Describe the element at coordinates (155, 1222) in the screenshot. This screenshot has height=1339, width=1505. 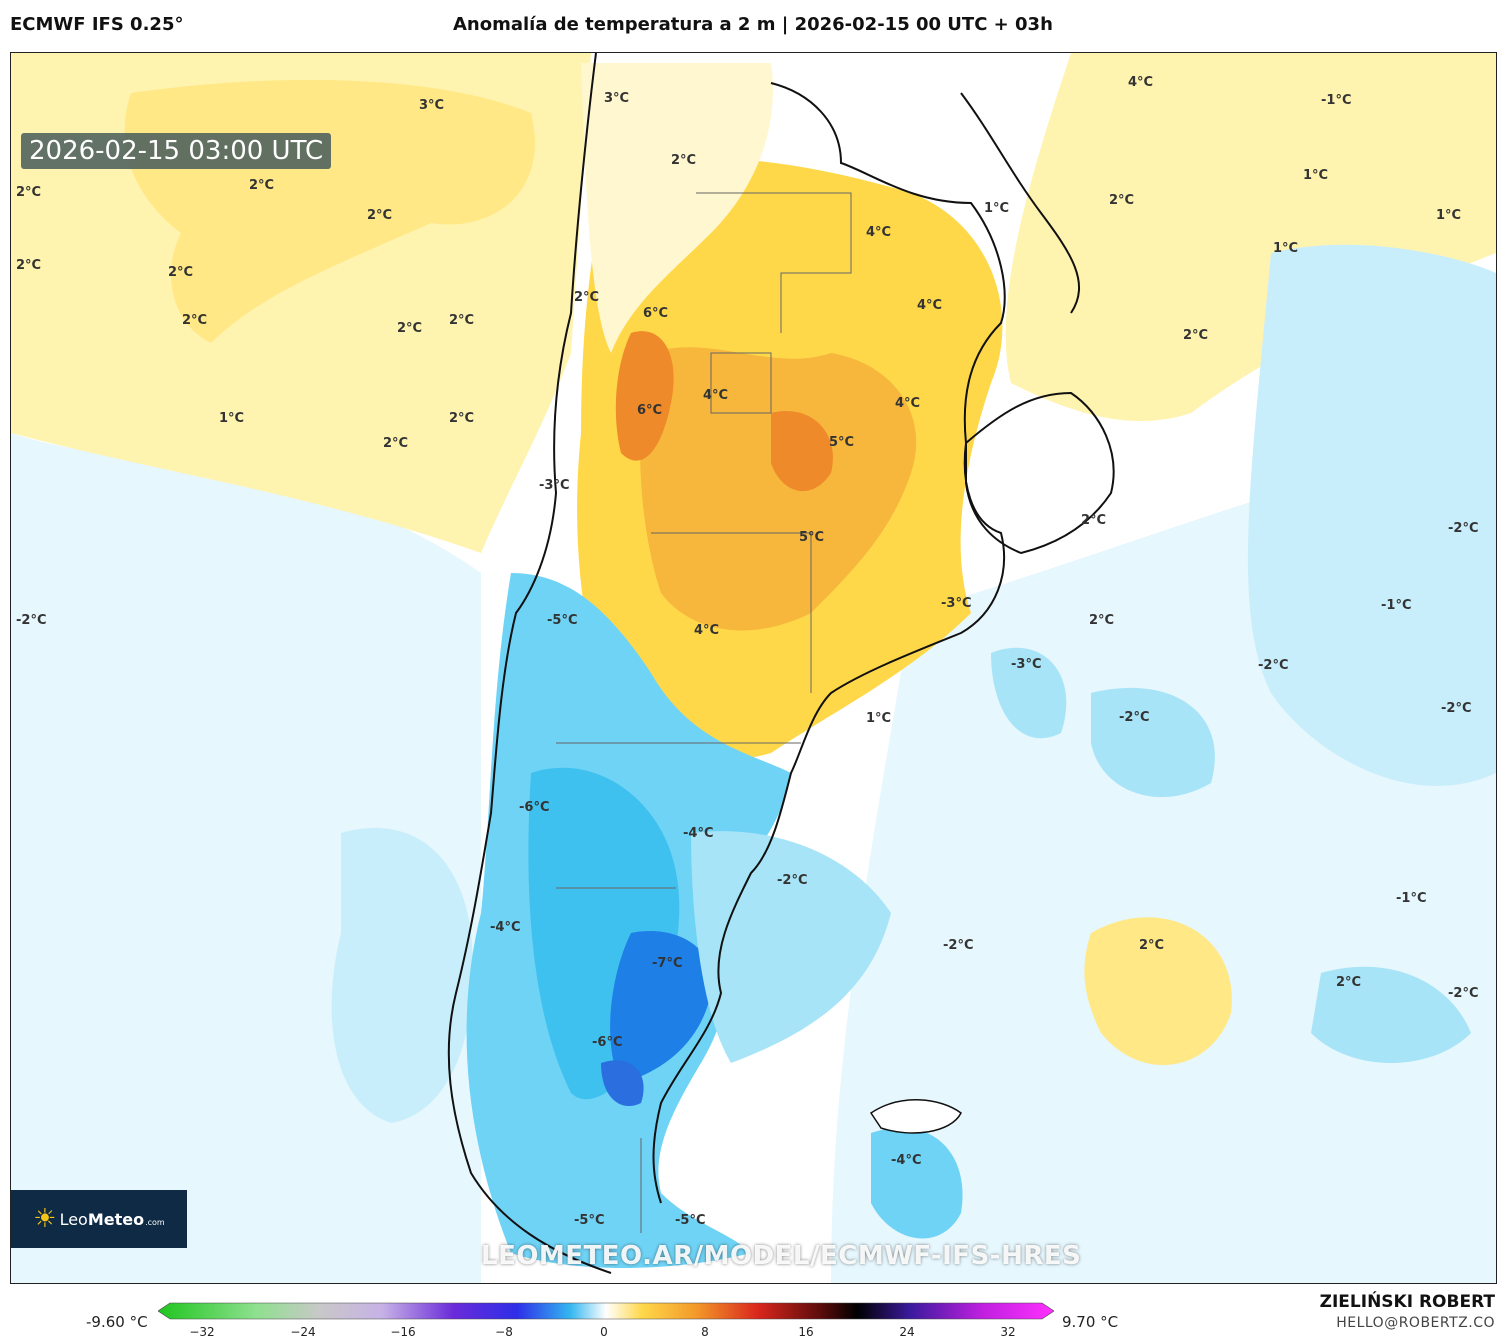
I see `logo-suffix: .com` at that location.